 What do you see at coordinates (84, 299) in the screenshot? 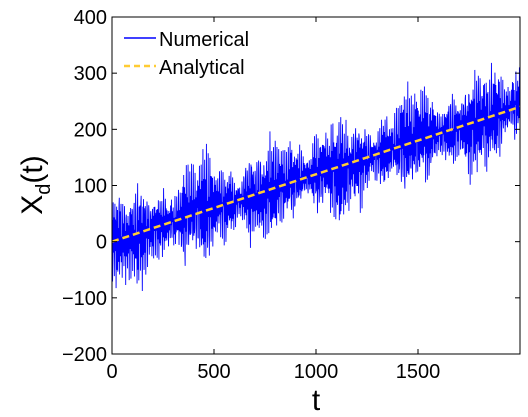
I see `y-tick-label: −100` at bounding box center [84, 299].